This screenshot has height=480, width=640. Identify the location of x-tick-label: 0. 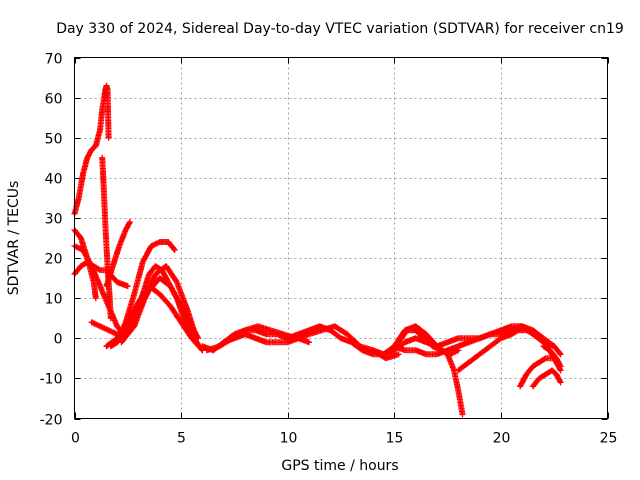
(75, 439).